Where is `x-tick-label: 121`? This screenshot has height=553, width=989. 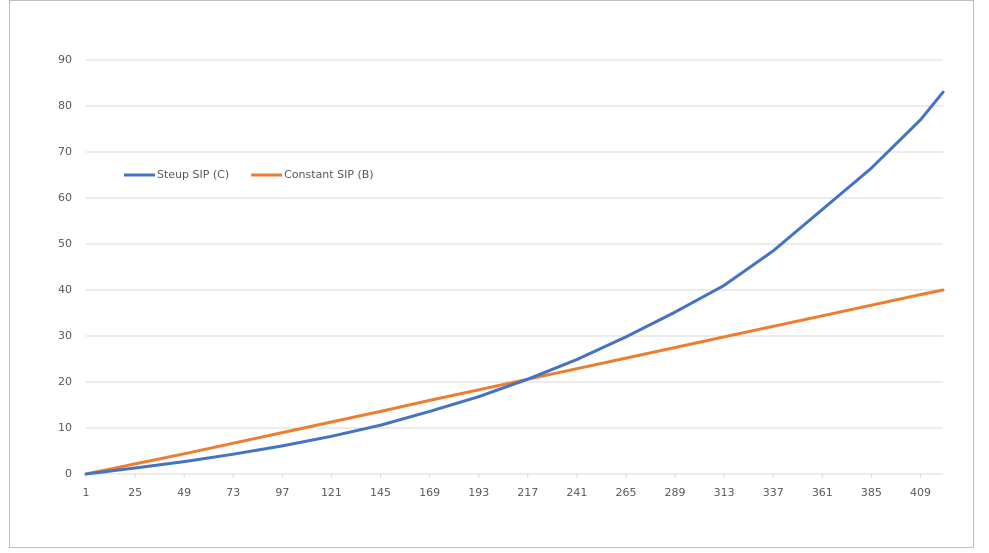
x-tick-label: 121 is located at coordinates (331, 492).